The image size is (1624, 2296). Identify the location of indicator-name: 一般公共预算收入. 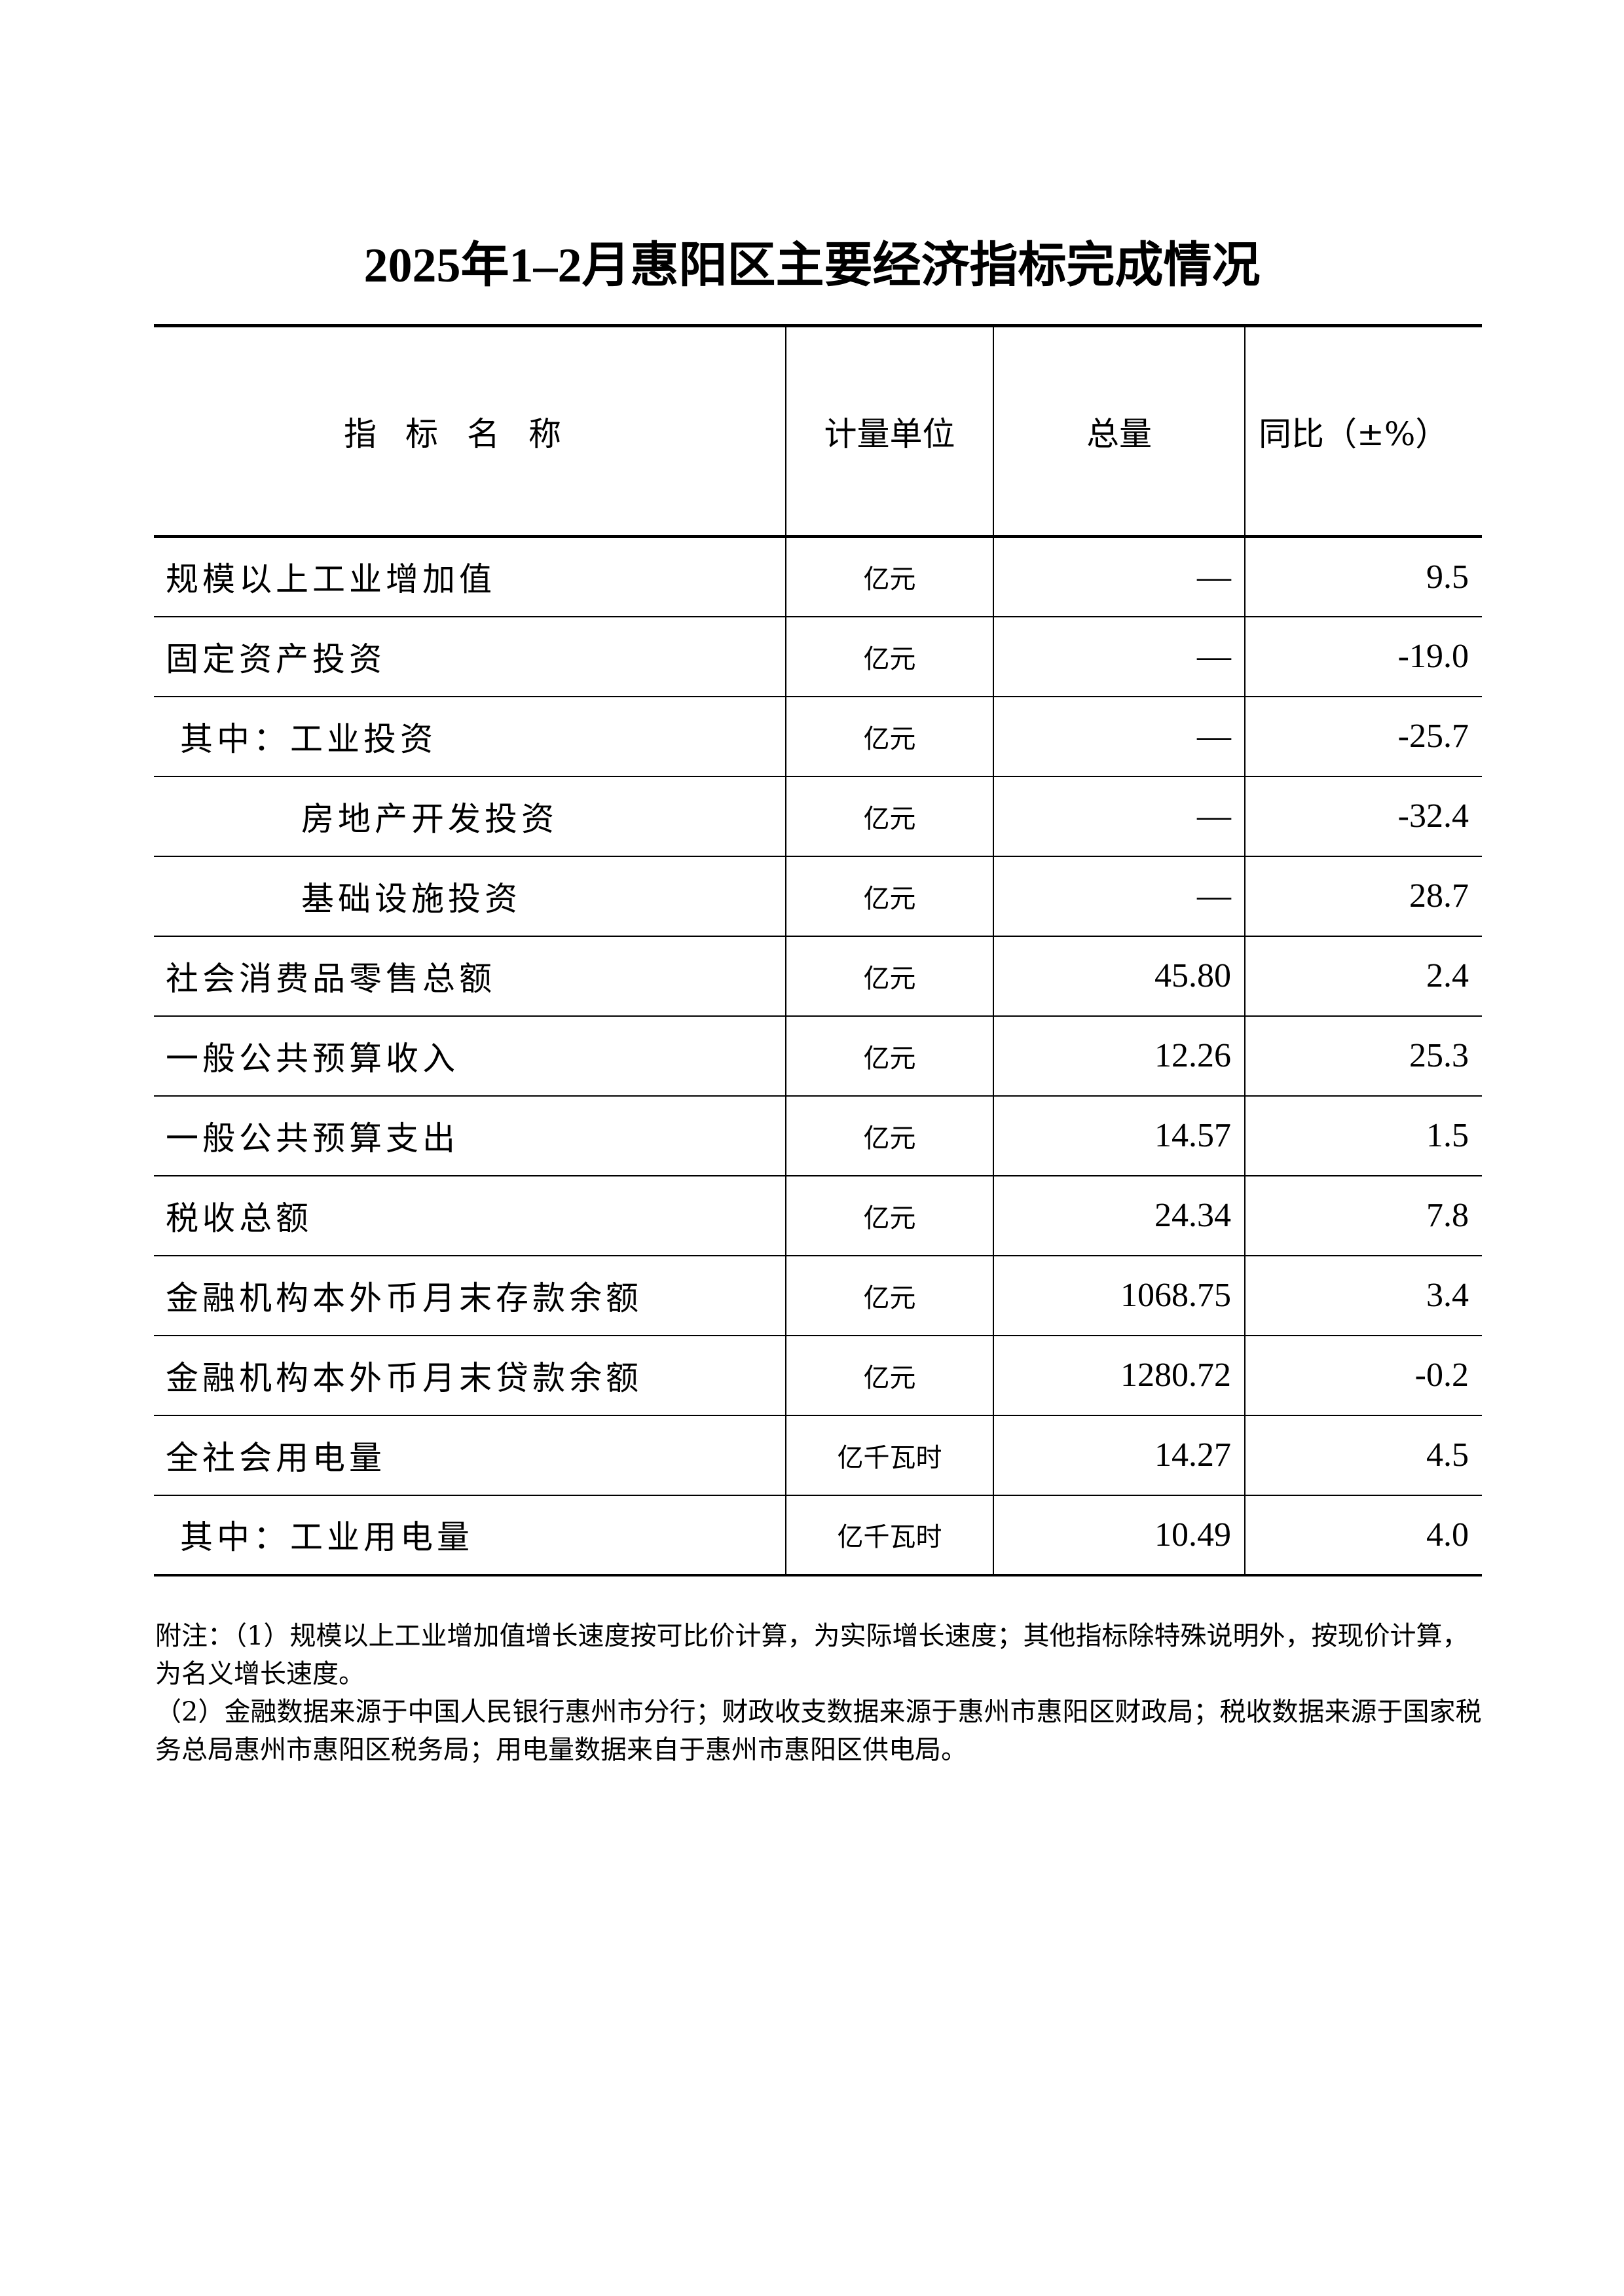
(470, 1056).